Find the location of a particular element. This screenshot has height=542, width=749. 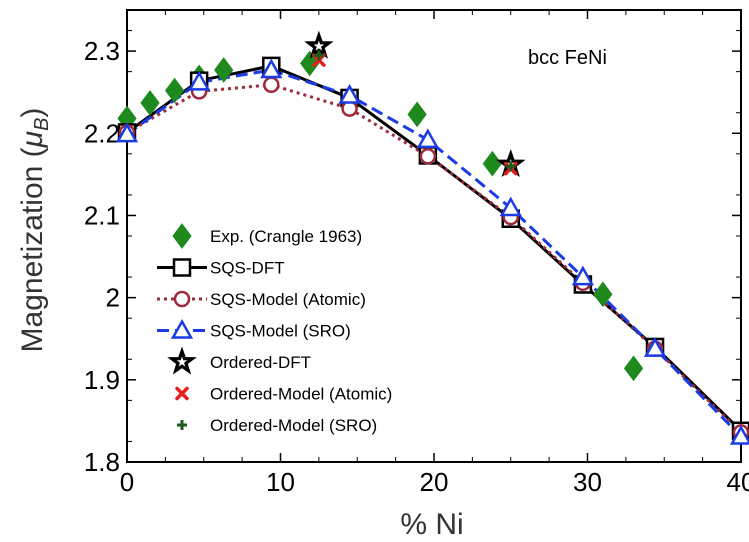

x-tick-label: 30 is located at coordinates (587, 482).